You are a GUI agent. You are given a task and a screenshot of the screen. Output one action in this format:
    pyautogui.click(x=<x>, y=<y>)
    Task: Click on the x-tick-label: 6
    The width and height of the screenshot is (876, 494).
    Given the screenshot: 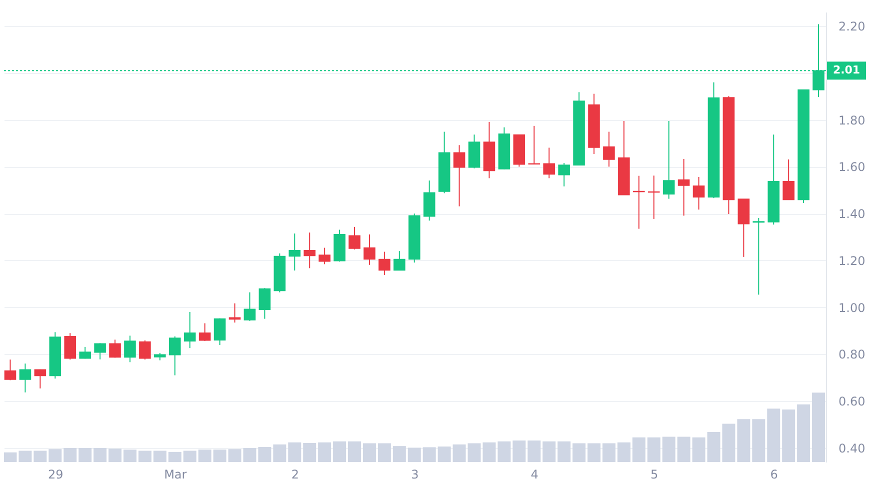 What is the action you would take?
    pyautogui.click(x=774, y=475)
    